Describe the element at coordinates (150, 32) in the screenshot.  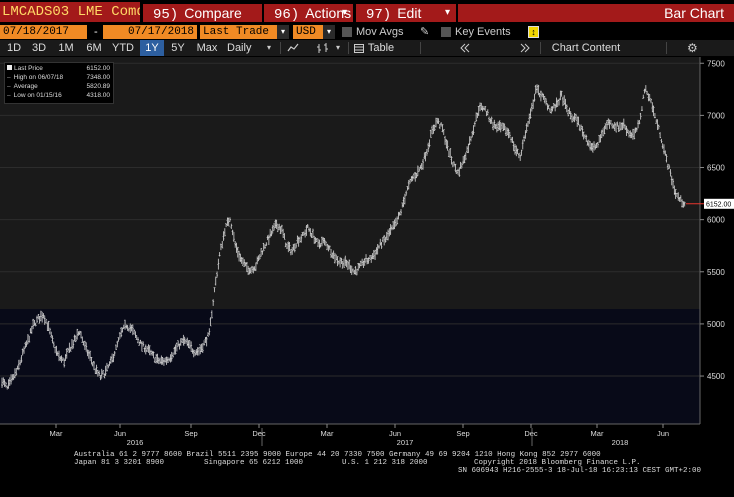
I see `end-date-field: 07/17/2018` at that location.